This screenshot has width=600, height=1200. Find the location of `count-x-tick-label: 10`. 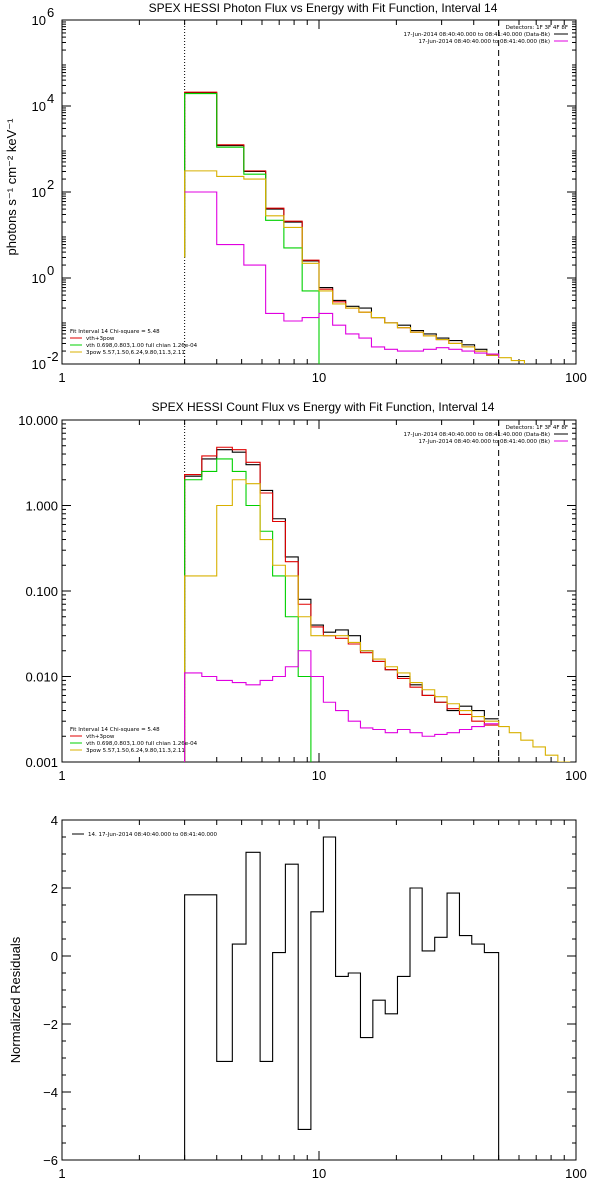

count-x-tick-label: 10 is located at coordinates (319, 775).